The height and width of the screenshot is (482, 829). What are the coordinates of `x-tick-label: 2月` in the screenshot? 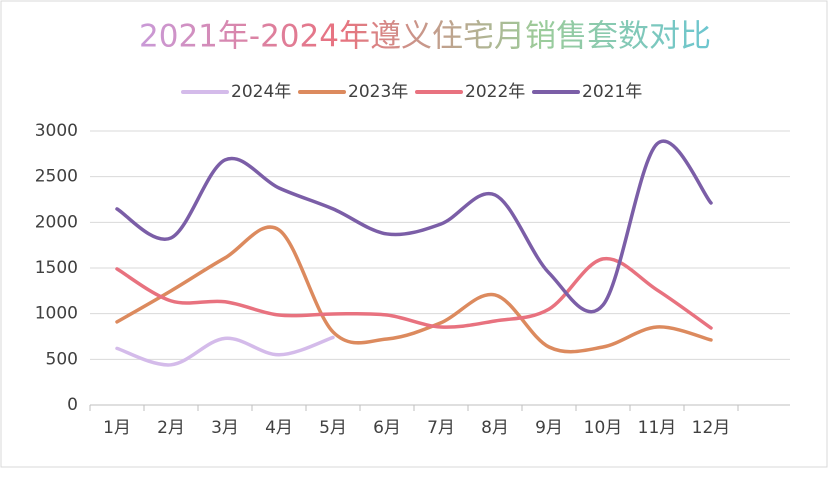 It's located at (171, 428).